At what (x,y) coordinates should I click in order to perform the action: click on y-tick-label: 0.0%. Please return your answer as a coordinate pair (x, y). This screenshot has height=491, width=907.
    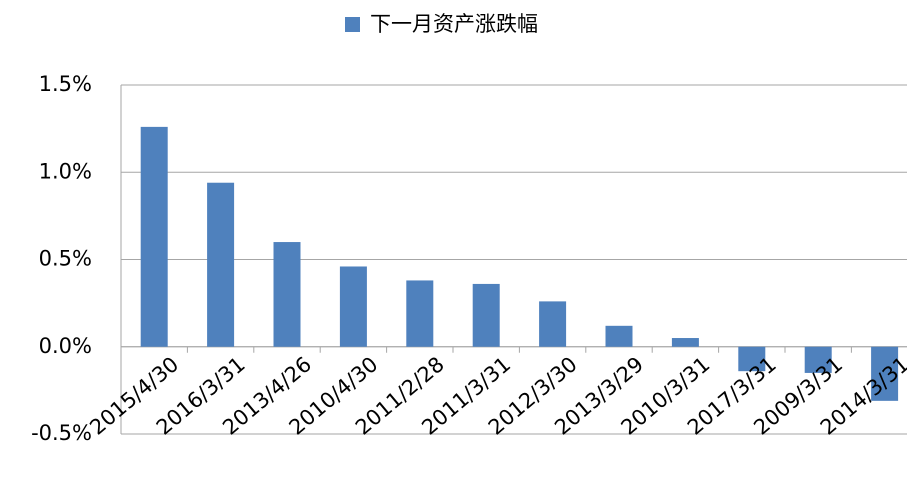
    Looking at the image, I should click on (65, 346).